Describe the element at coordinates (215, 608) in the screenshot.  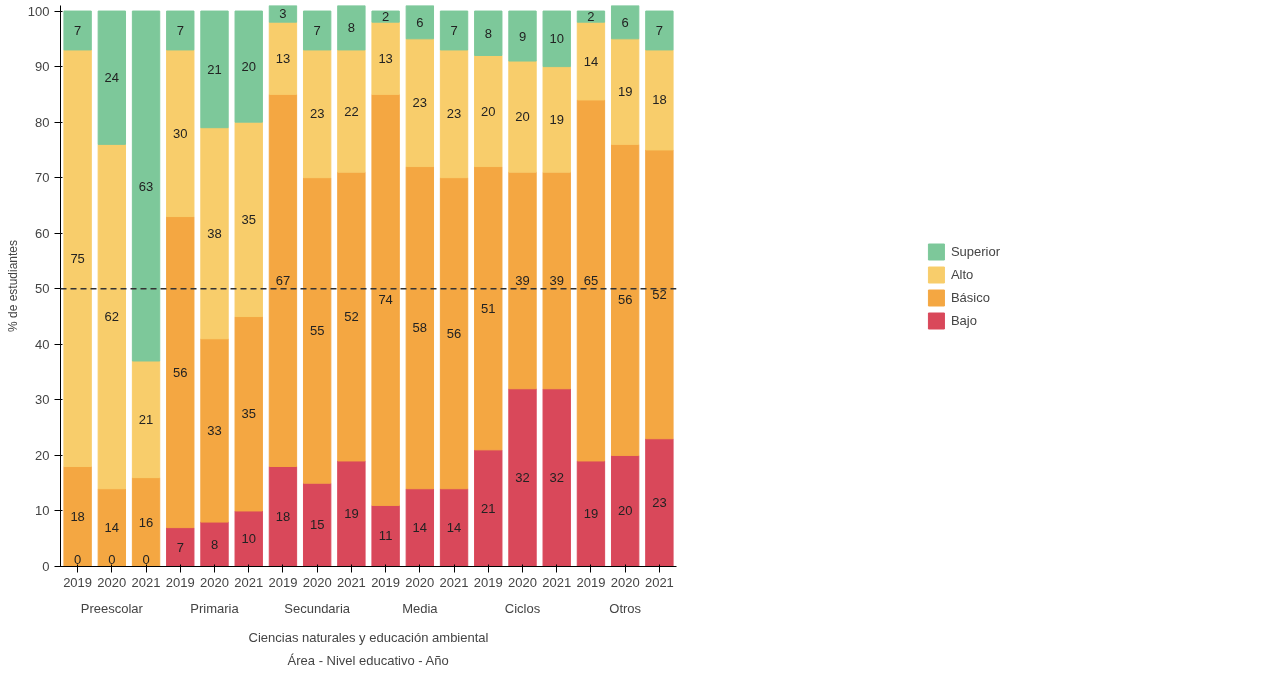
I see `text: Primaria` at that location.